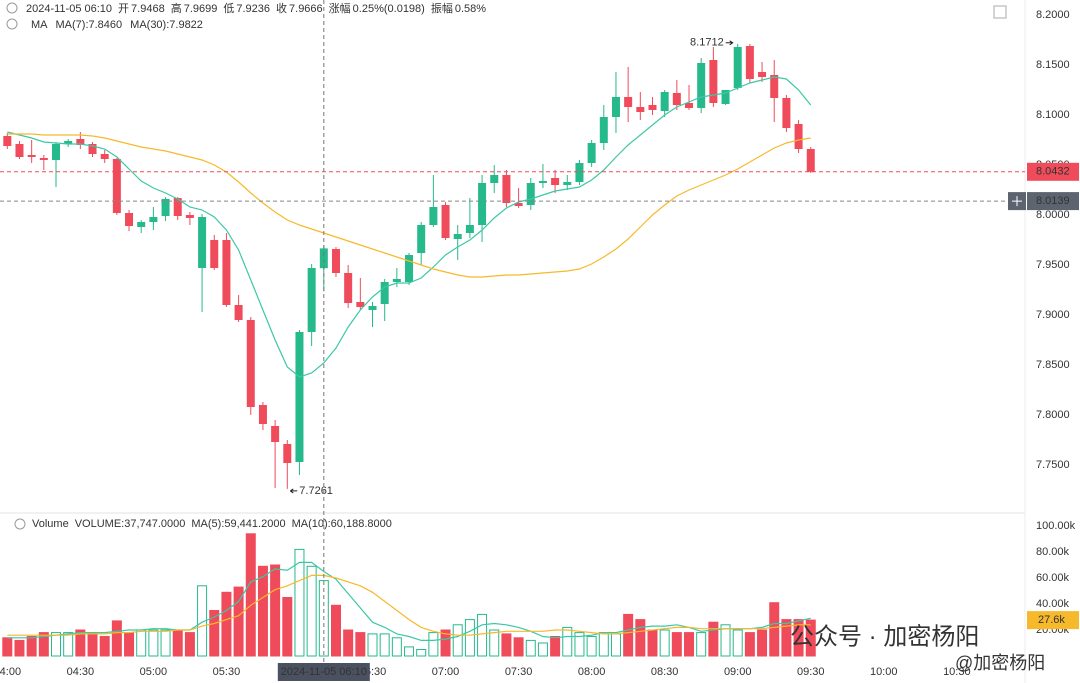  What do you see at coordinates (1000, 663) in the screenshot?
I see `watermark: @加密杨阳` at bounding box center [1000, 663].